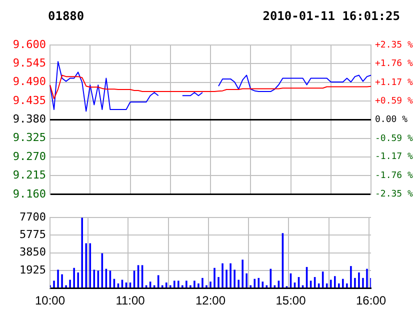  Describe the element at coordinates (394, 195) in the screenshot. I see `y2-tick-label: -2.35 %` at that location.